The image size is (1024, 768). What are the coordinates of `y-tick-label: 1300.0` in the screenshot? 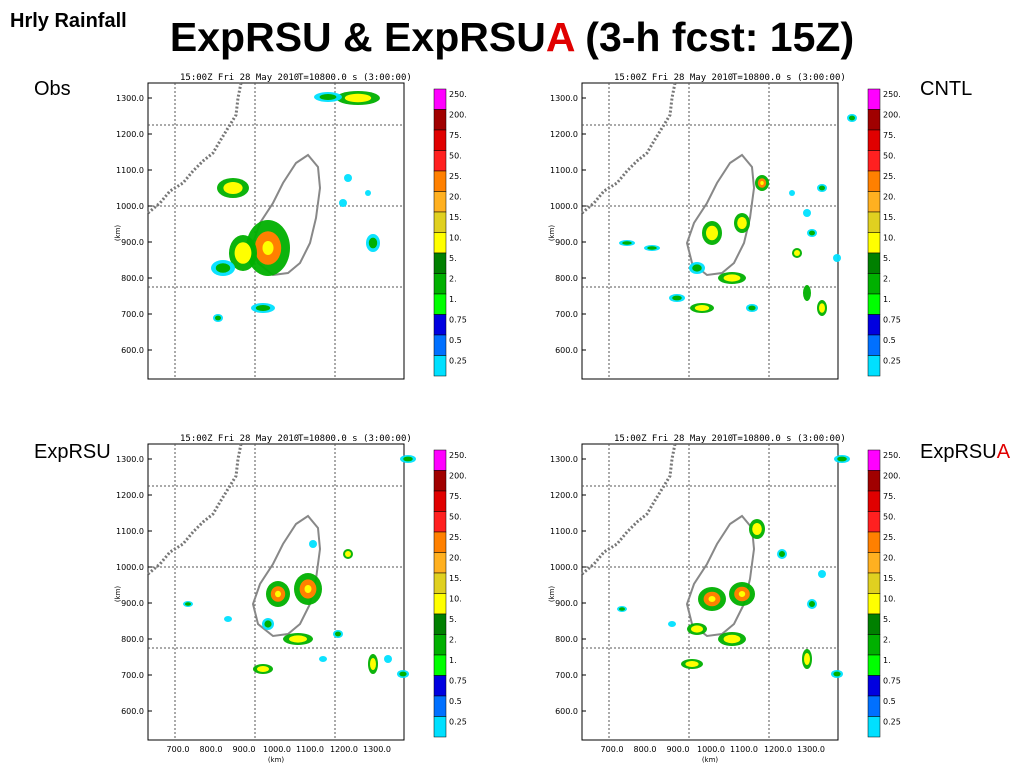 It's located at (130, 98).